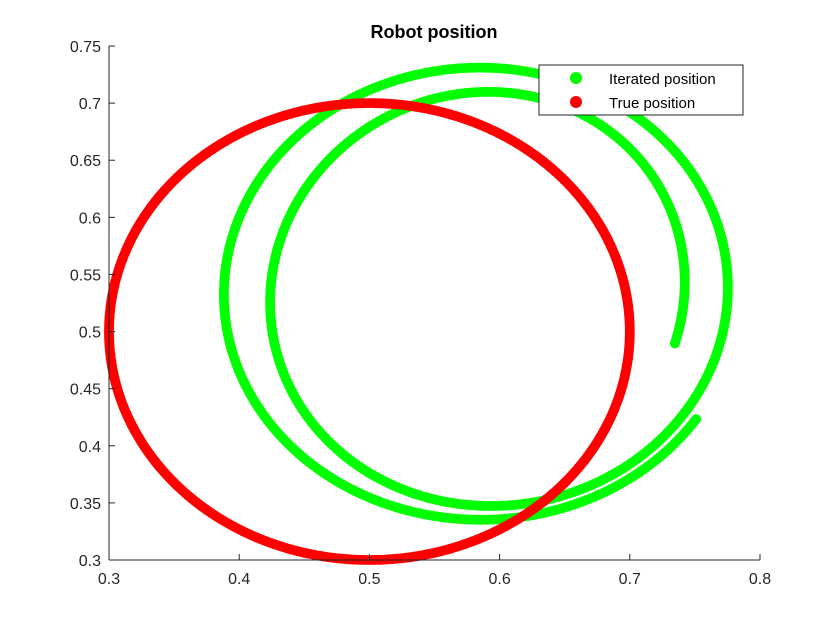 The height and width of the screenshot is (630, 840). Describe the element at coordinates (85, 390) in the screenshot. I see `y-tick-label: 0.45` at that location.